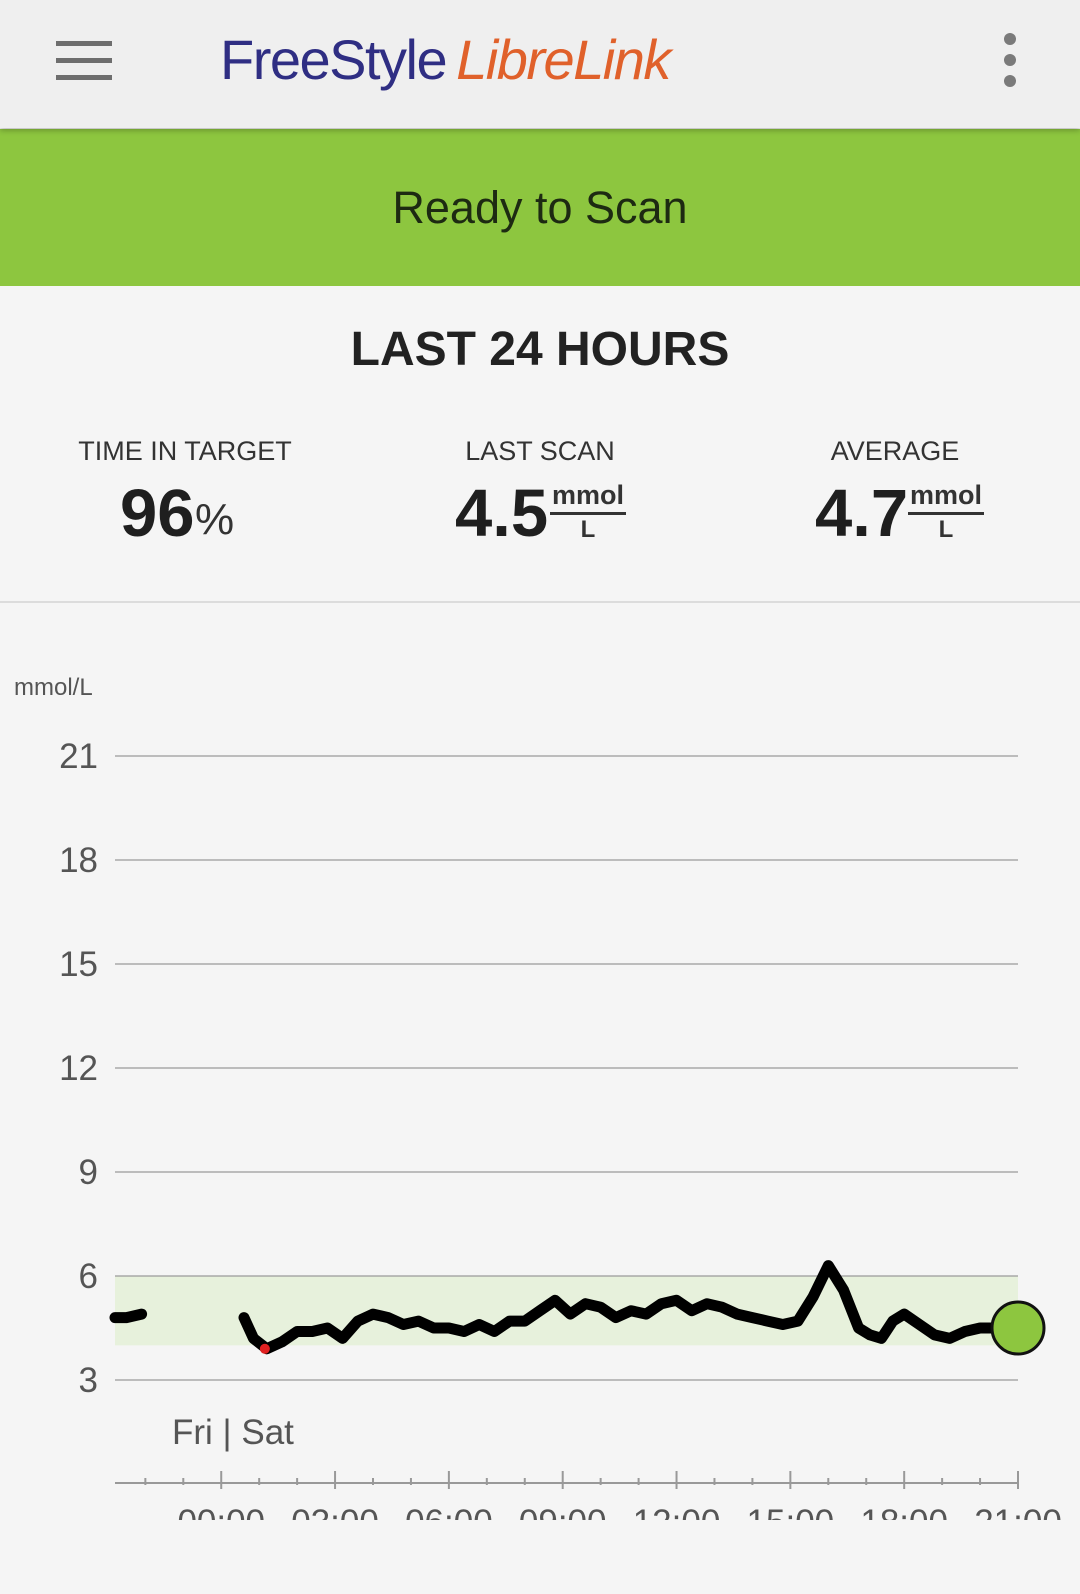 Image resolution: width=1080 pixels, height=1594 pixels. Describe the element at coordinates (233, 1432) in the screenshot. I see `day-divider-label: Fri | Sat` at that location.